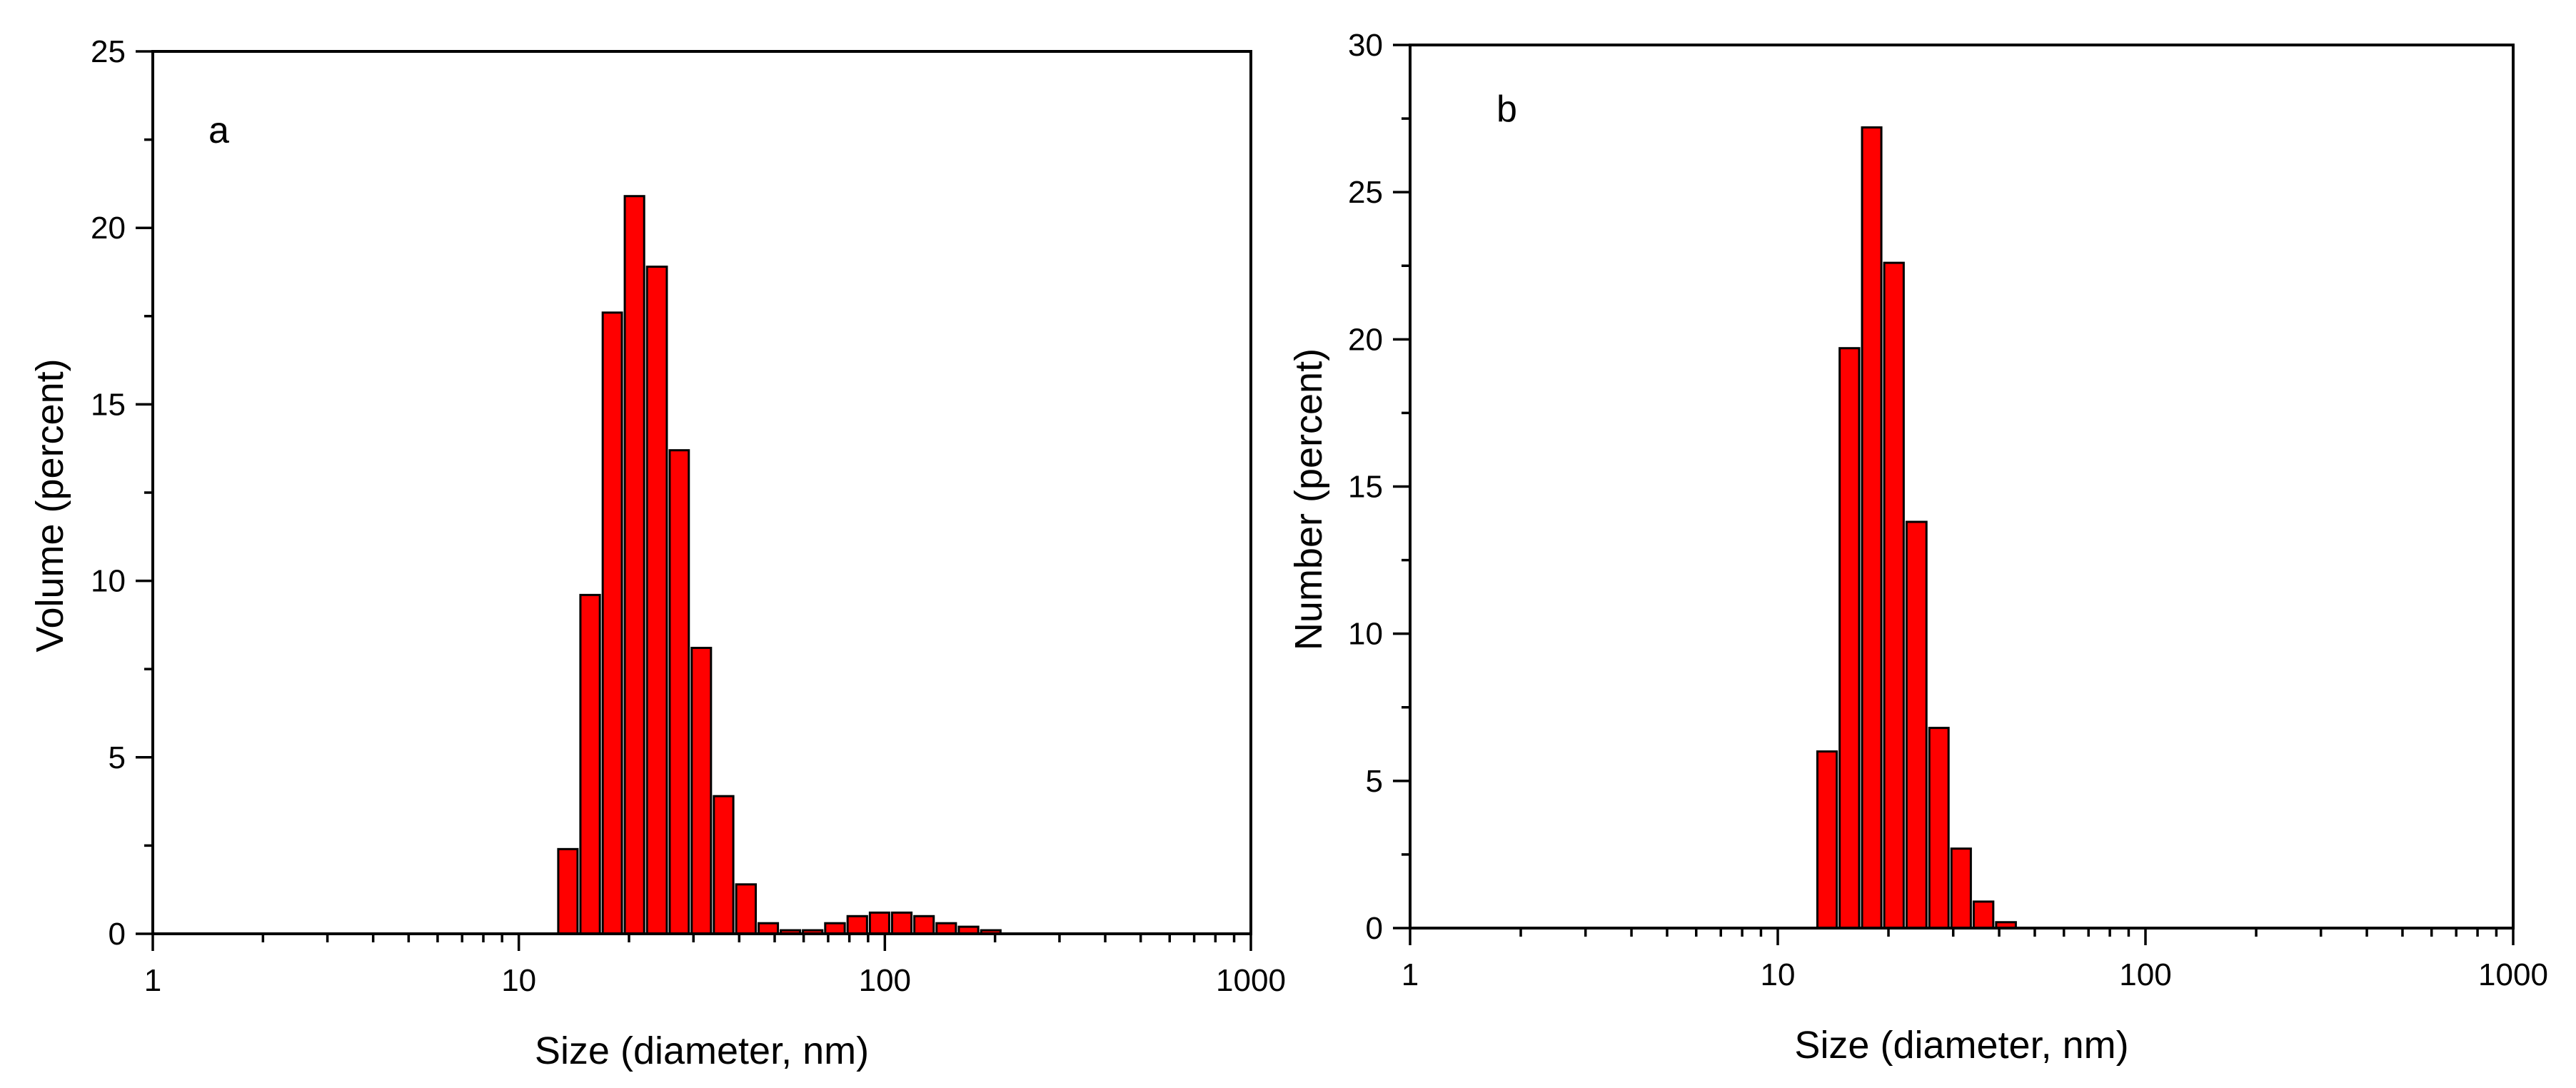 Image resolution: width=2576 pixels, height=1088 pixels. I want to click on y-tick-label-a-5: 25, so click(109, 51).